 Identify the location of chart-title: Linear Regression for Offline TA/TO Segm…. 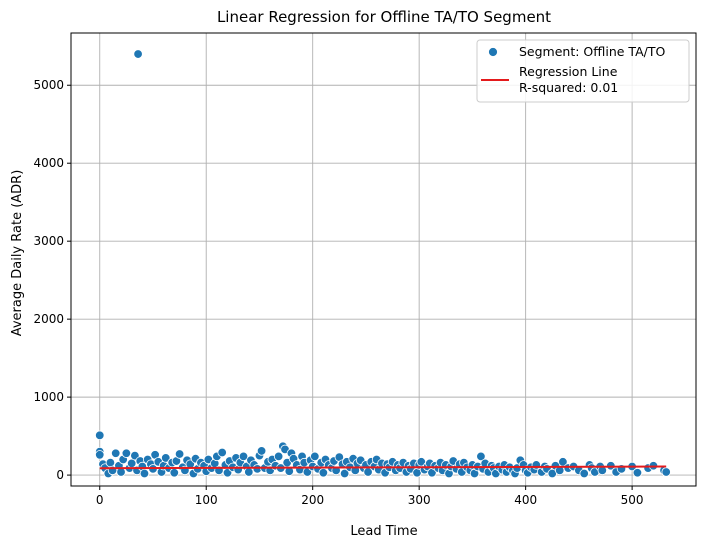
(384, 17).